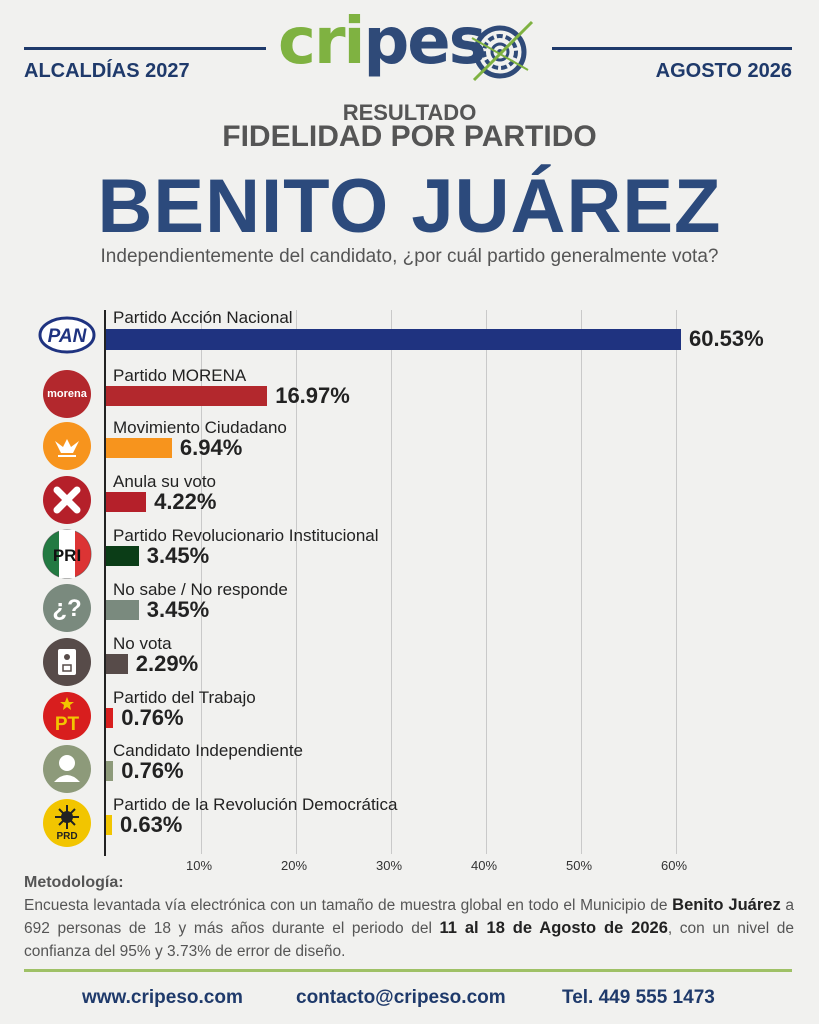 This screenshot has width=819, height=1024. I want to click on x-tick-label: 60%, so click(674, 865).